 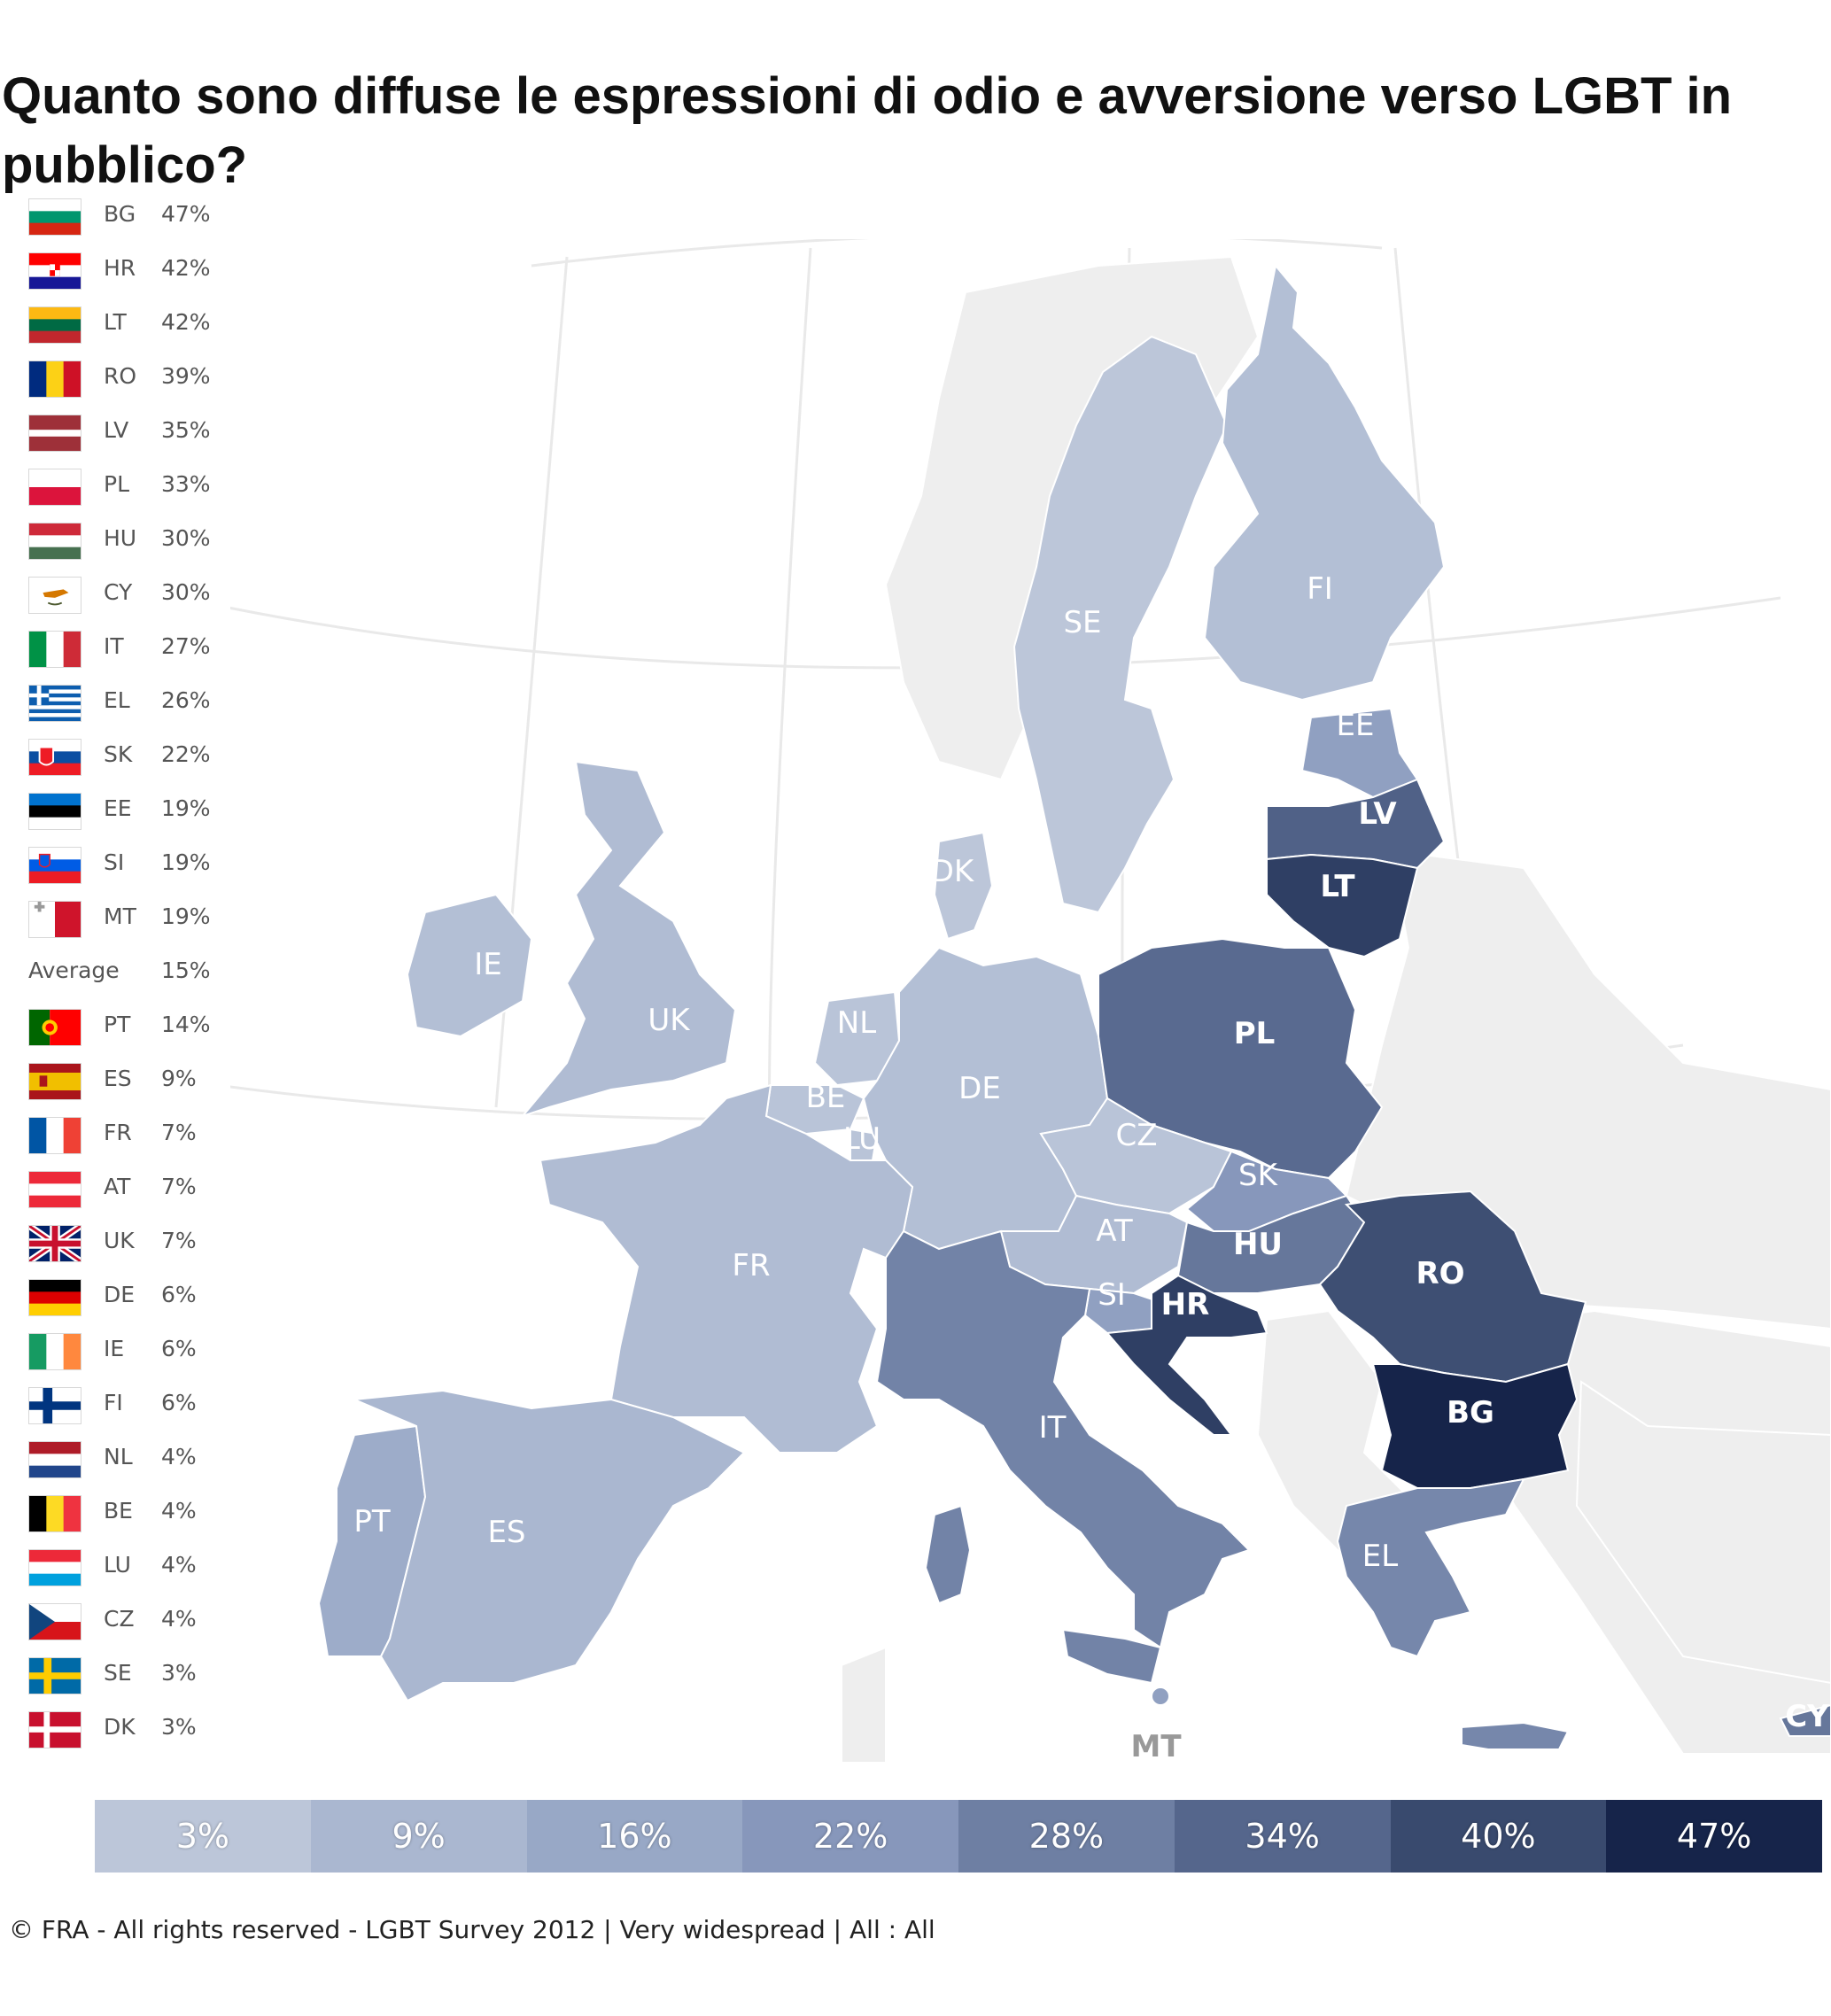 What do you see at coordinates (116, 430) in the screenshot?
I see `legend-country-code: LV` at bounding box center [116, 430].